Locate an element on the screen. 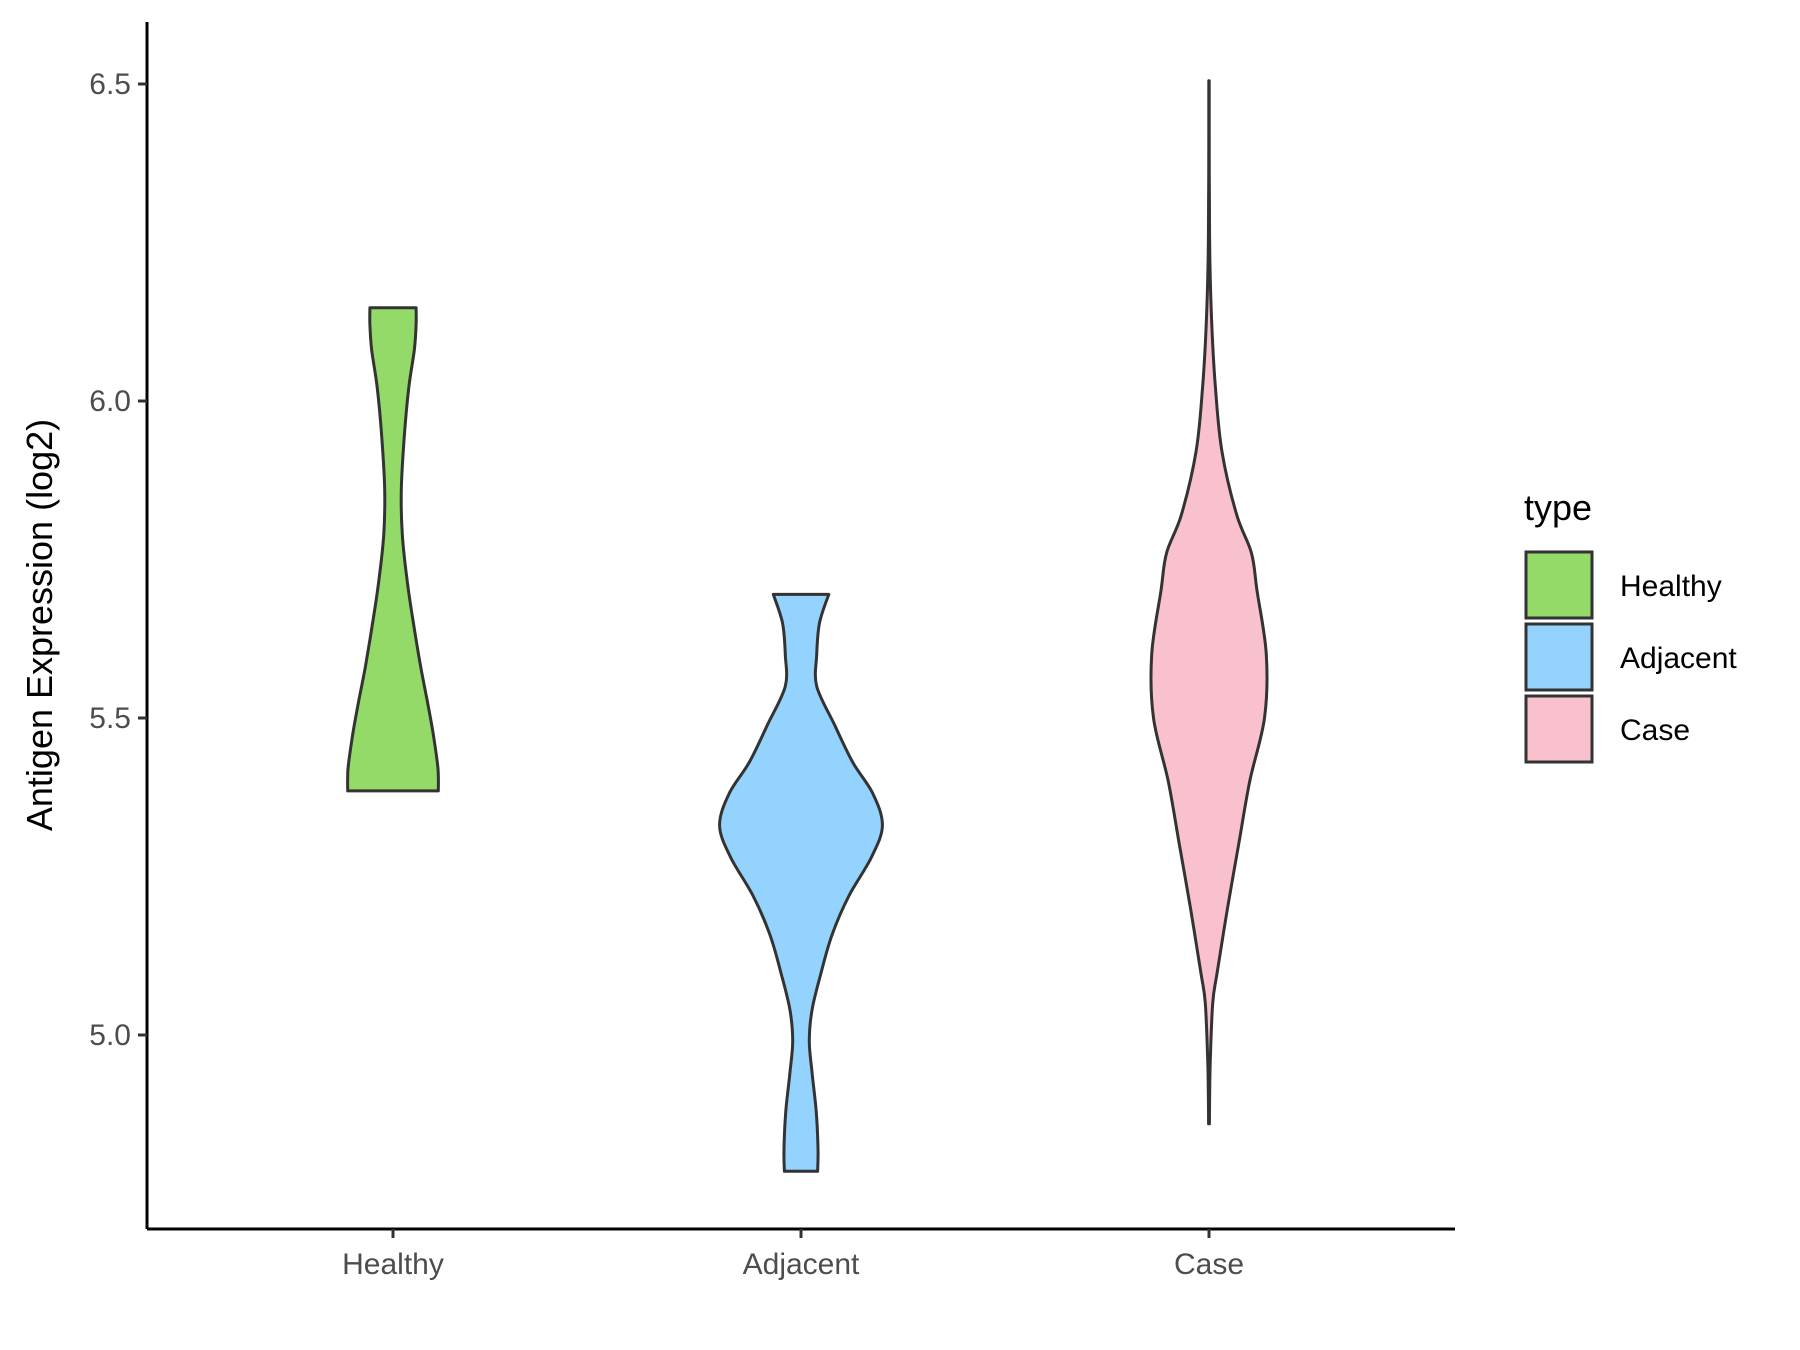 The width and height of the screenshot is (1800, 1350). y-tick-label: 6.0 is located at coordinates (110, 401).